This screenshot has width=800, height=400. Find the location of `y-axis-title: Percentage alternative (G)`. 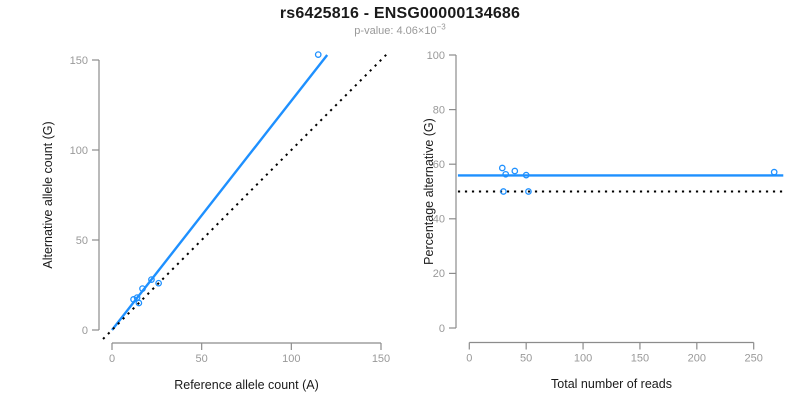

y-axis-title: Percentage alternative (G) is located at coordinates (429, 191).